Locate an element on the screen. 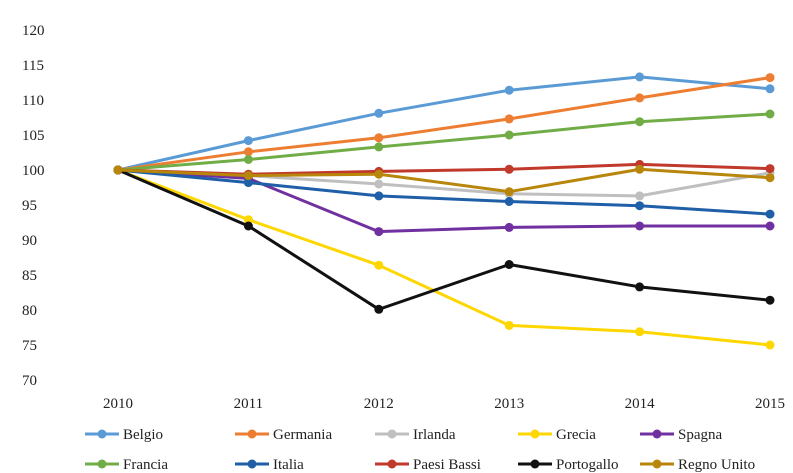 The height and width of the screenshot is (473, 793). legend-item: Belgio is located at coordinates (124, 435).